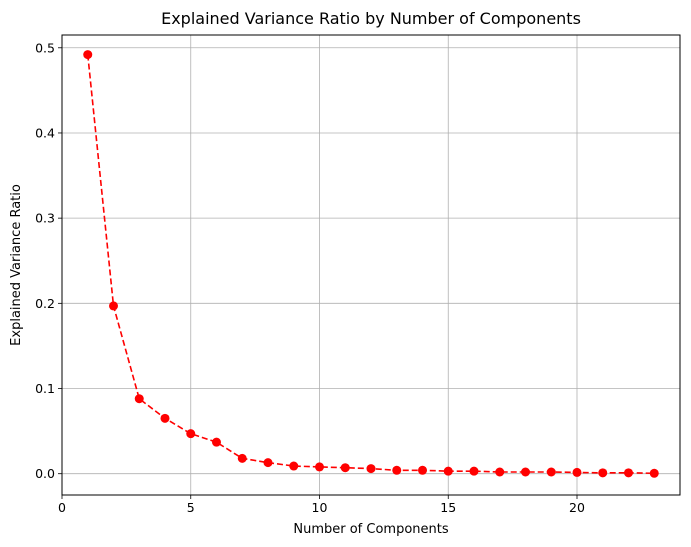 Image resolution: width=691 pixels, height=547 pixels. I want to click on y-axis: 0.0 0.1 0.2 0.3 0.4 0.5, so click(48, 260).